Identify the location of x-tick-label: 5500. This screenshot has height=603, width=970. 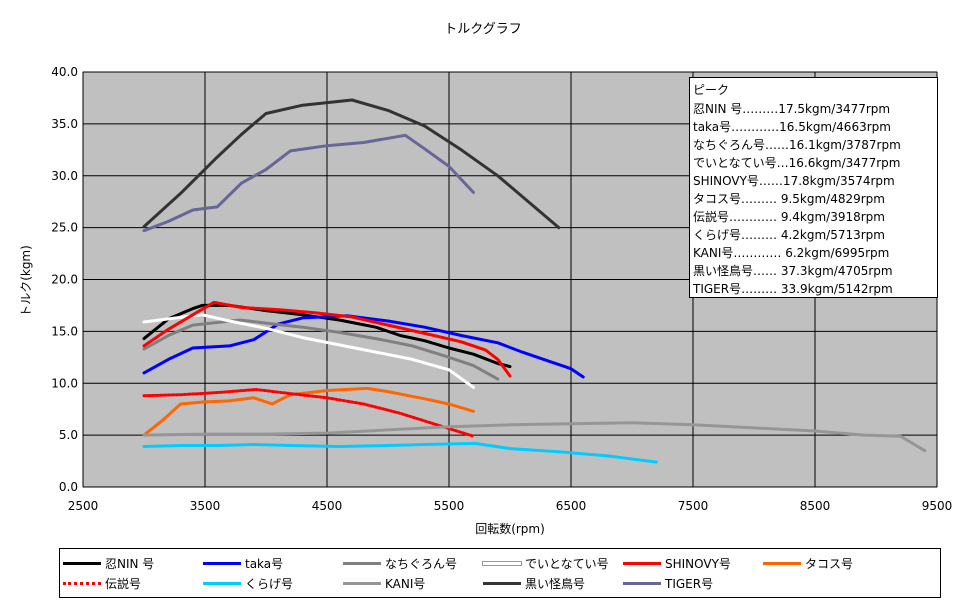
(449, 506).